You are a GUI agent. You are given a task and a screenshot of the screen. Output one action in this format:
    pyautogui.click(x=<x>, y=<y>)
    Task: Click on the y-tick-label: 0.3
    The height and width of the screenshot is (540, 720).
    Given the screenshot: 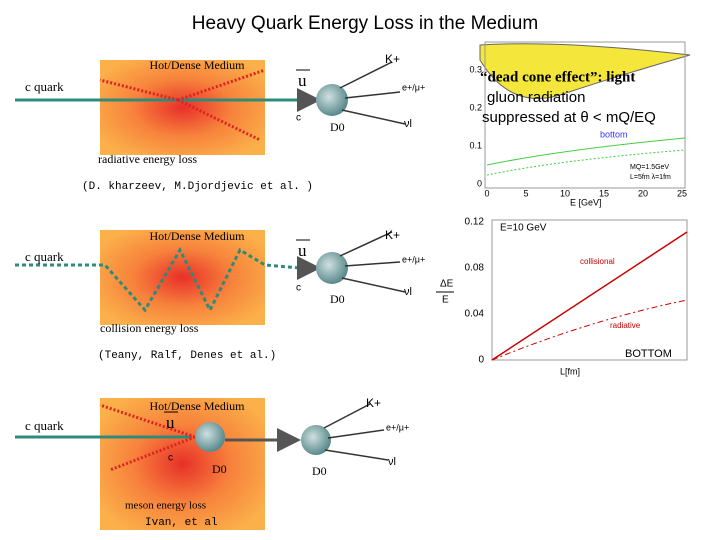 What is the action you would take?
    pyautogui.click(x=475, y=69)
    